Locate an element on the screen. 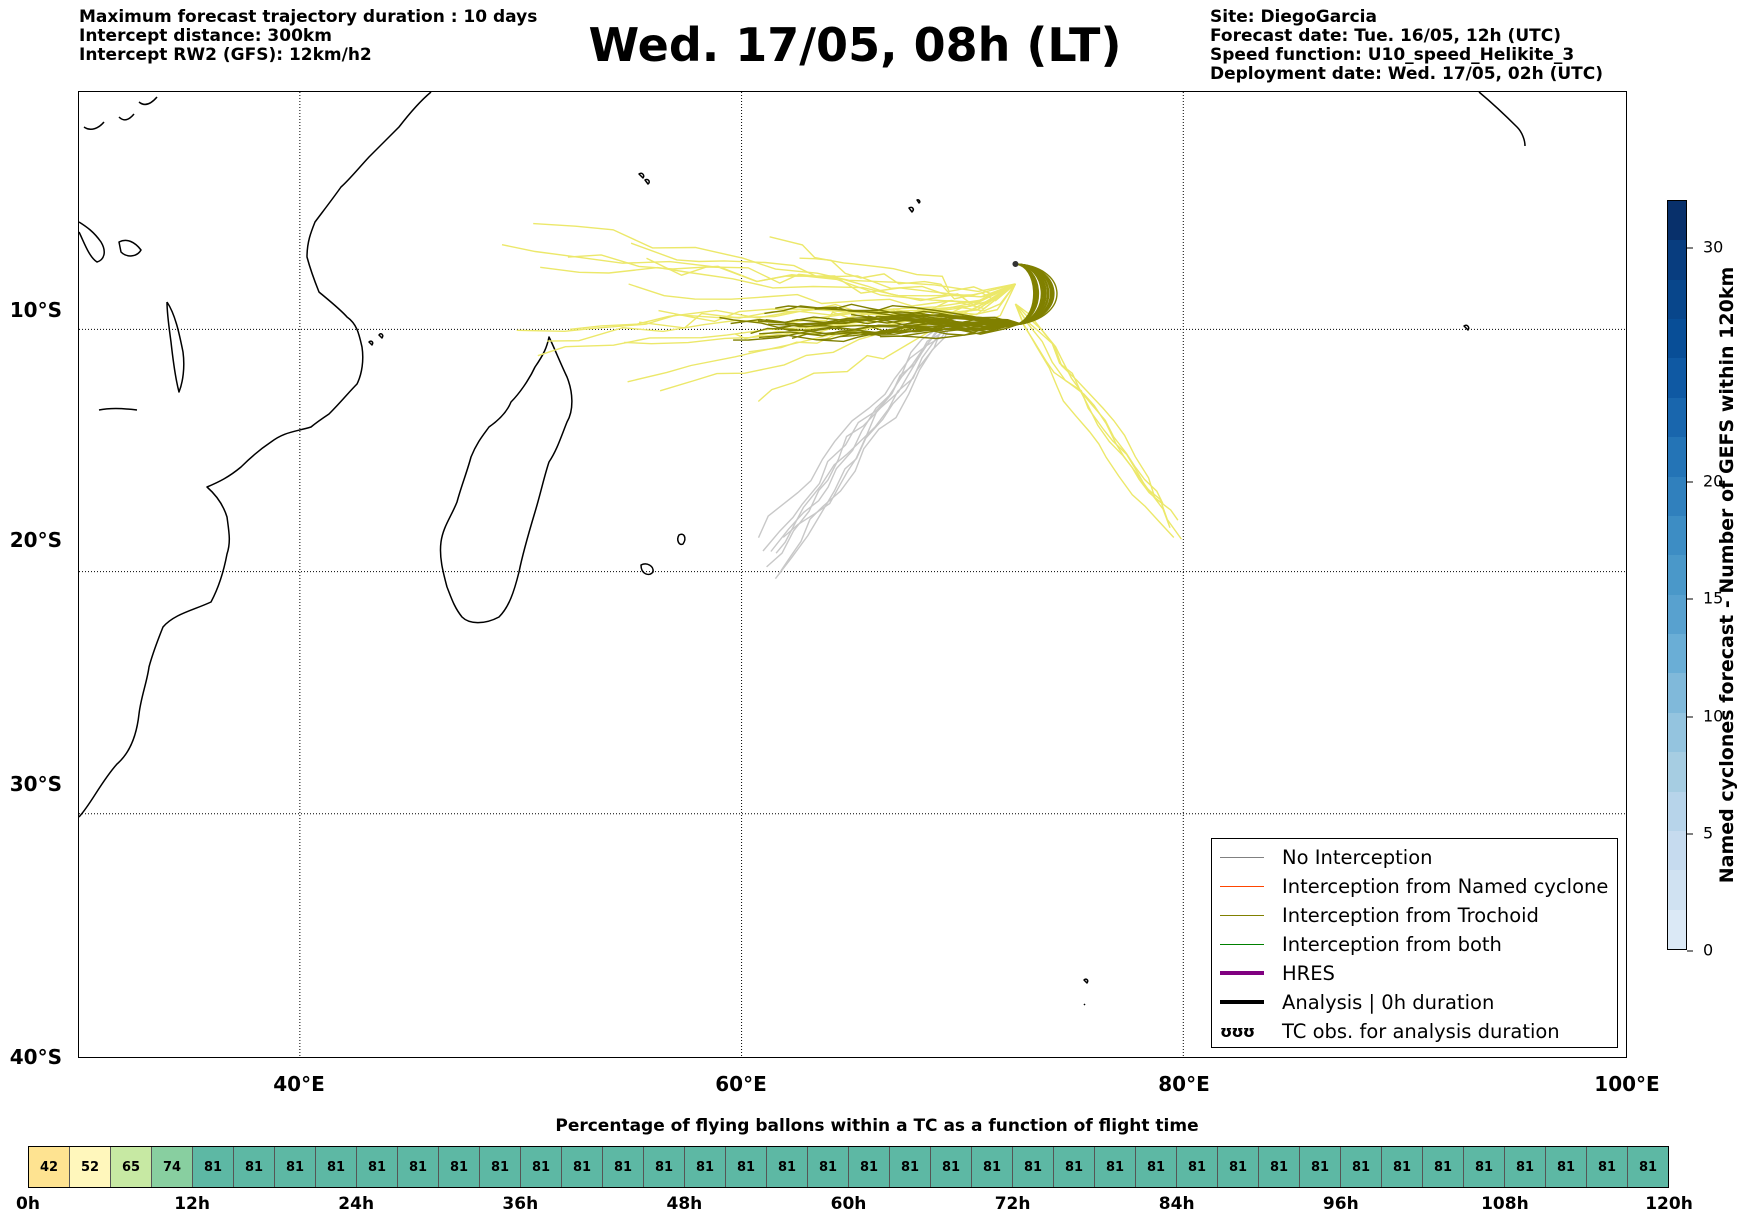  red-sea-coast is located at coordinates (120, 113).